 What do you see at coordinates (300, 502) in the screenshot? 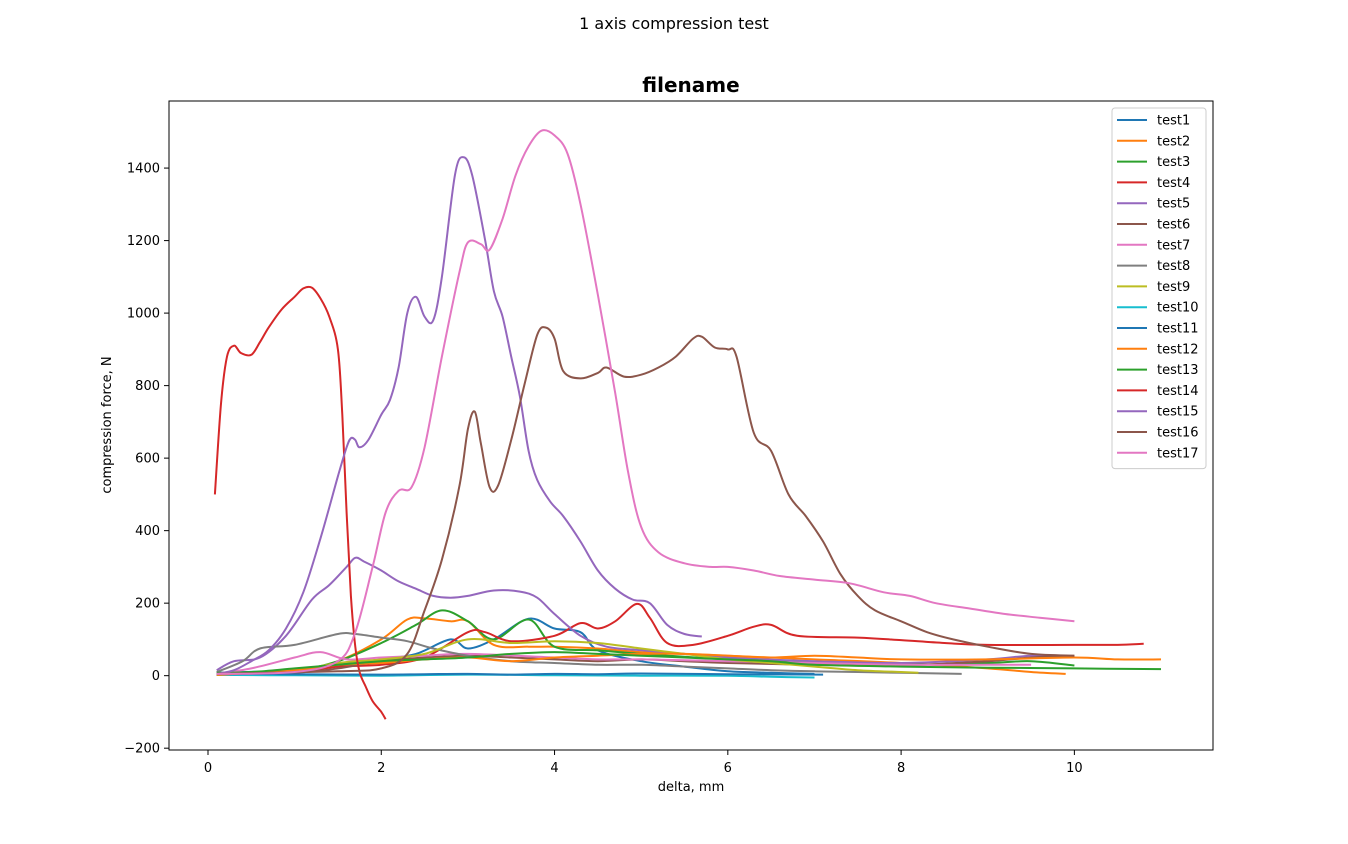
I see `series-line-test14` at bounding box center [300, 502].